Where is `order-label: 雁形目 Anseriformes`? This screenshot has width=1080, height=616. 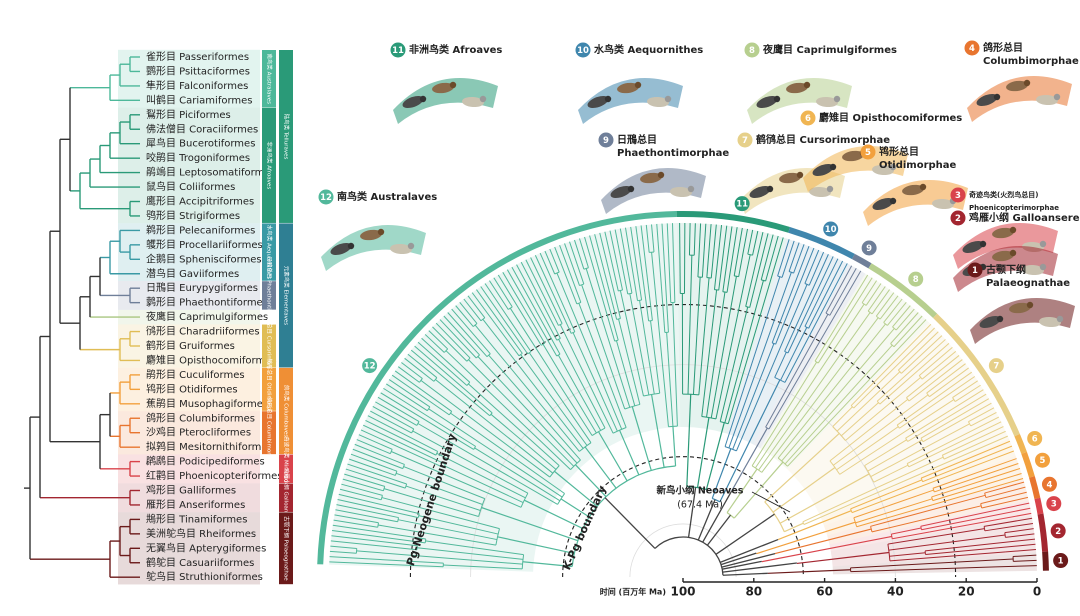
order-label: 雁形目 Anseriformes is located at coordinates (195, 505).